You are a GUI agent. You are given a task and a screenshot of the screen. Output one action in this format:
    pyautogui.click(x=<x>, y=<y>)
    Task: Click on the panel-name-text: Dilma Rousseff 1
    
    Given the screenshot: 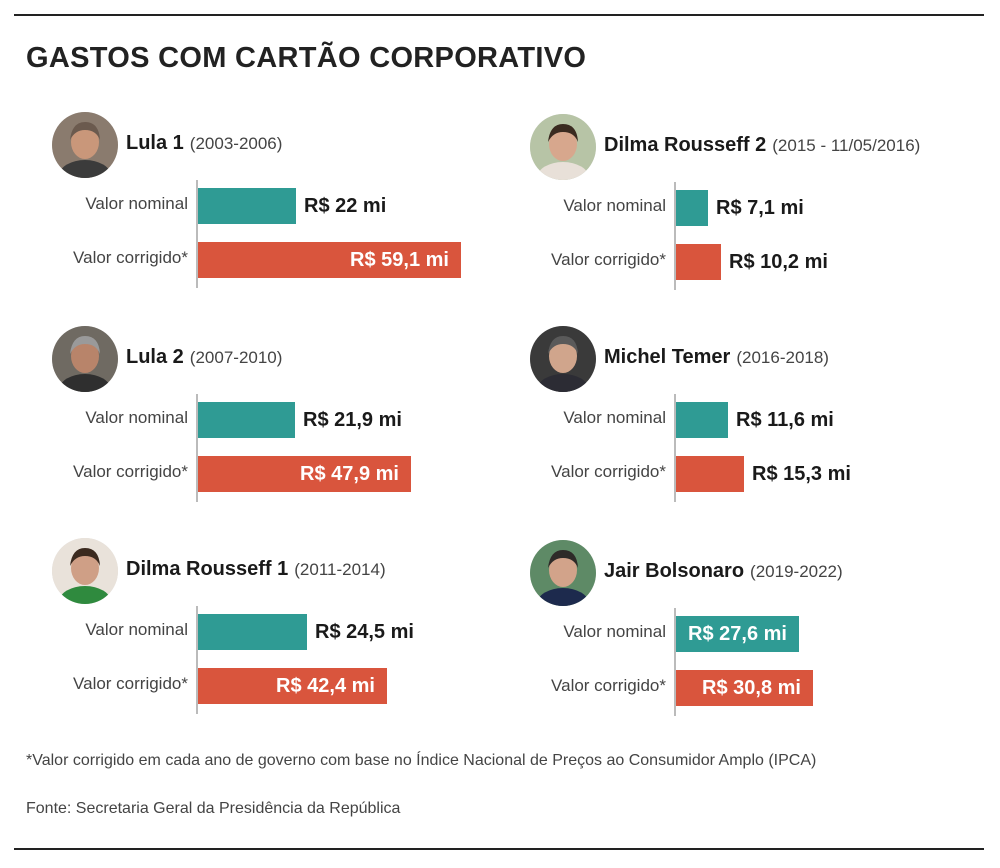 What is the action you would take?
    pyautogui.click(x=207, y=569)
    